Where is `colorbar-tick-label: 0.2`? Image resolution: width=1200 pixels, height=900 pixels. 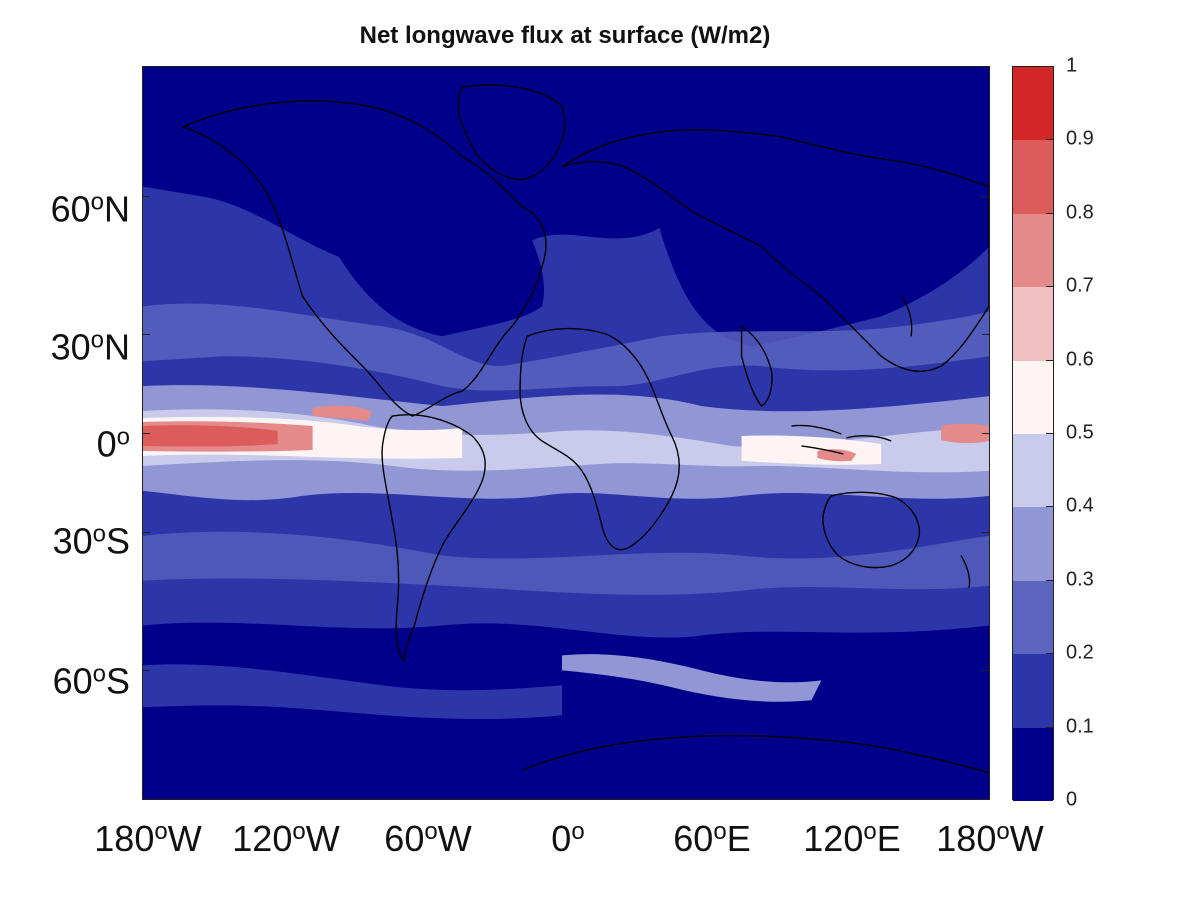
colorbar-tick-label: 0.2 is located at coordinates (1080, 652).